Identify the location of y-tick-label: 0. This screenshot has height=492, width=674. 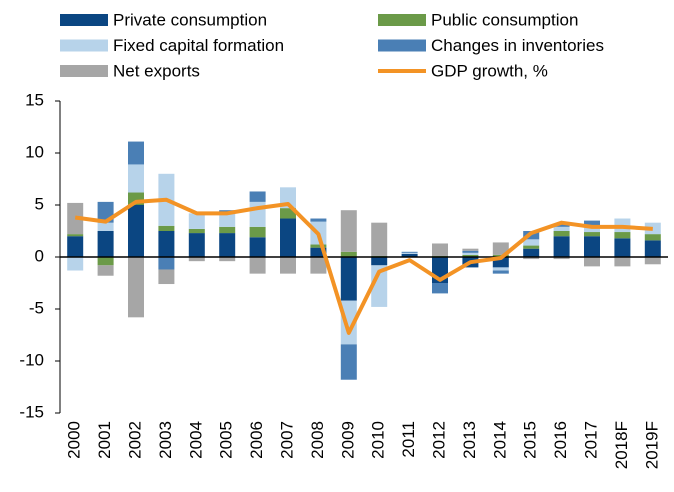
(39, 255).